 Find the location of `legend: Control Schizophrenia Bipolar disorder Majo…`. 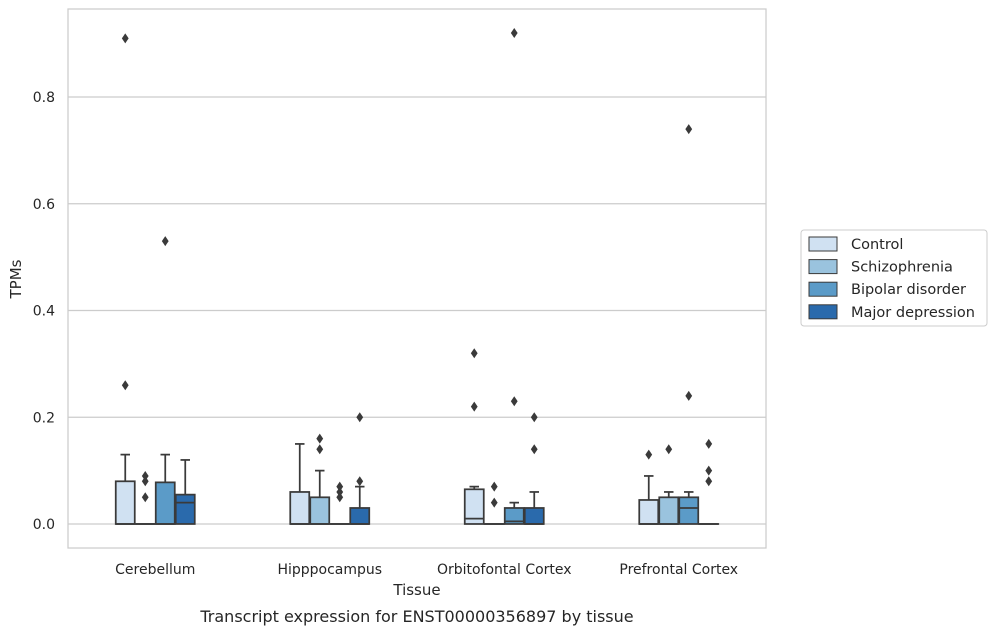

legend: Control Schizophrenia Bipolar disorder Majo… is located at coordinates (894, 278).